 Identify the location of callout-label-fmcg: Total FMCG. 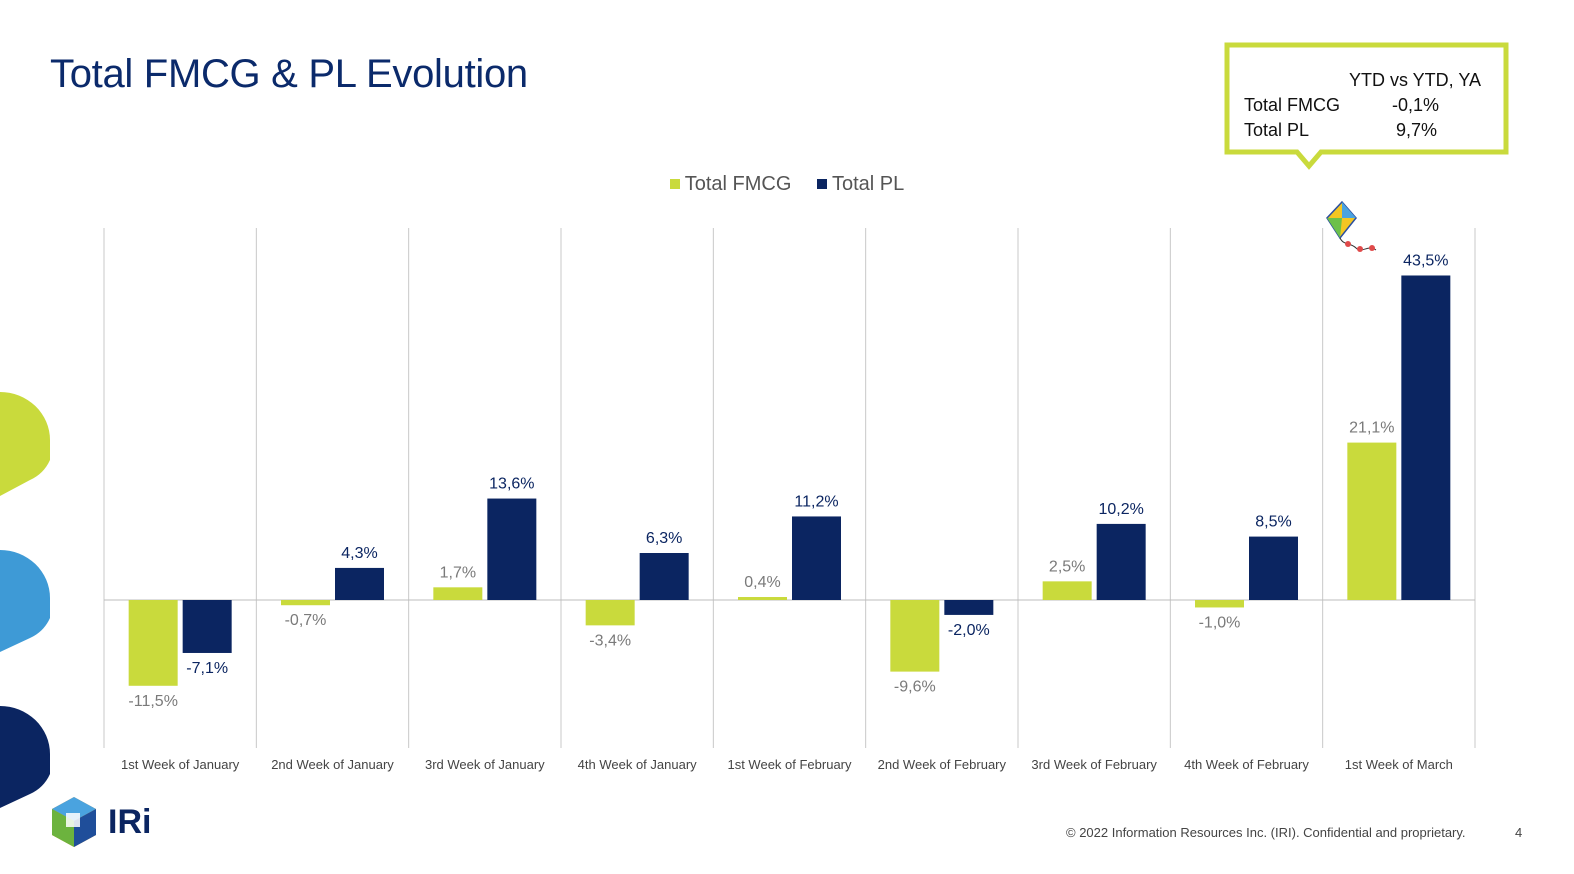
(1292, 105).